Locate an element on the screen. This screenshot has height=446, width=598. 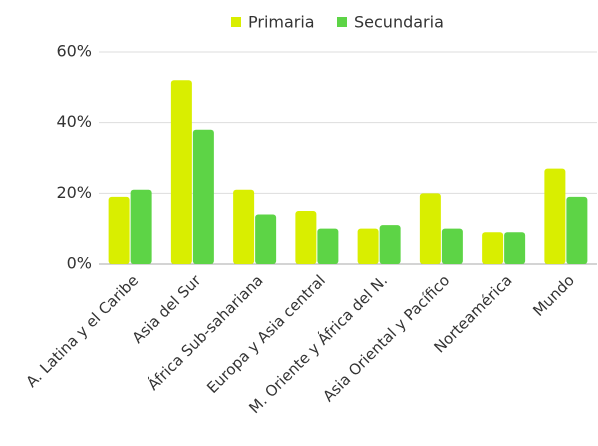
x-tick-label: A. Latina y el Caribe is located at coordinates (83, 331).